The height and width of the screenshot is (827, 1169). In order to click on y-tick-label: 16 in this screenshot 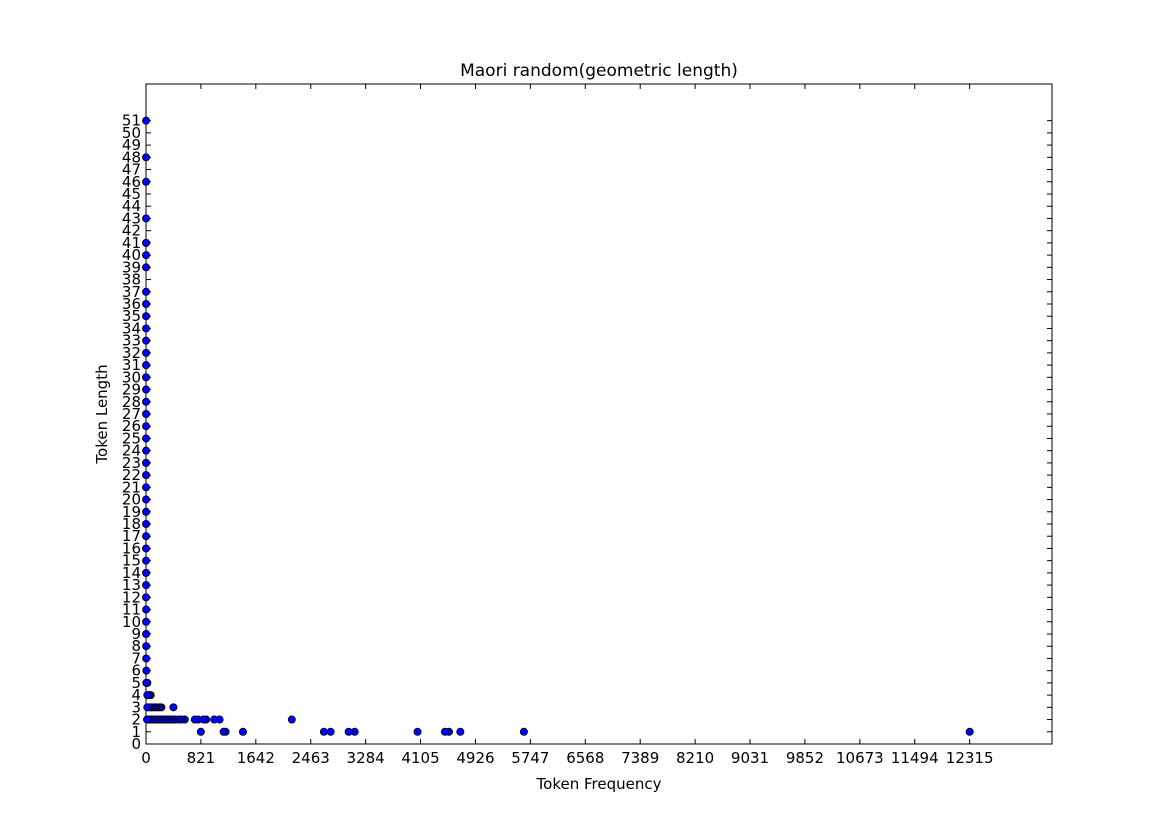, I will do `click(131, 548)`.